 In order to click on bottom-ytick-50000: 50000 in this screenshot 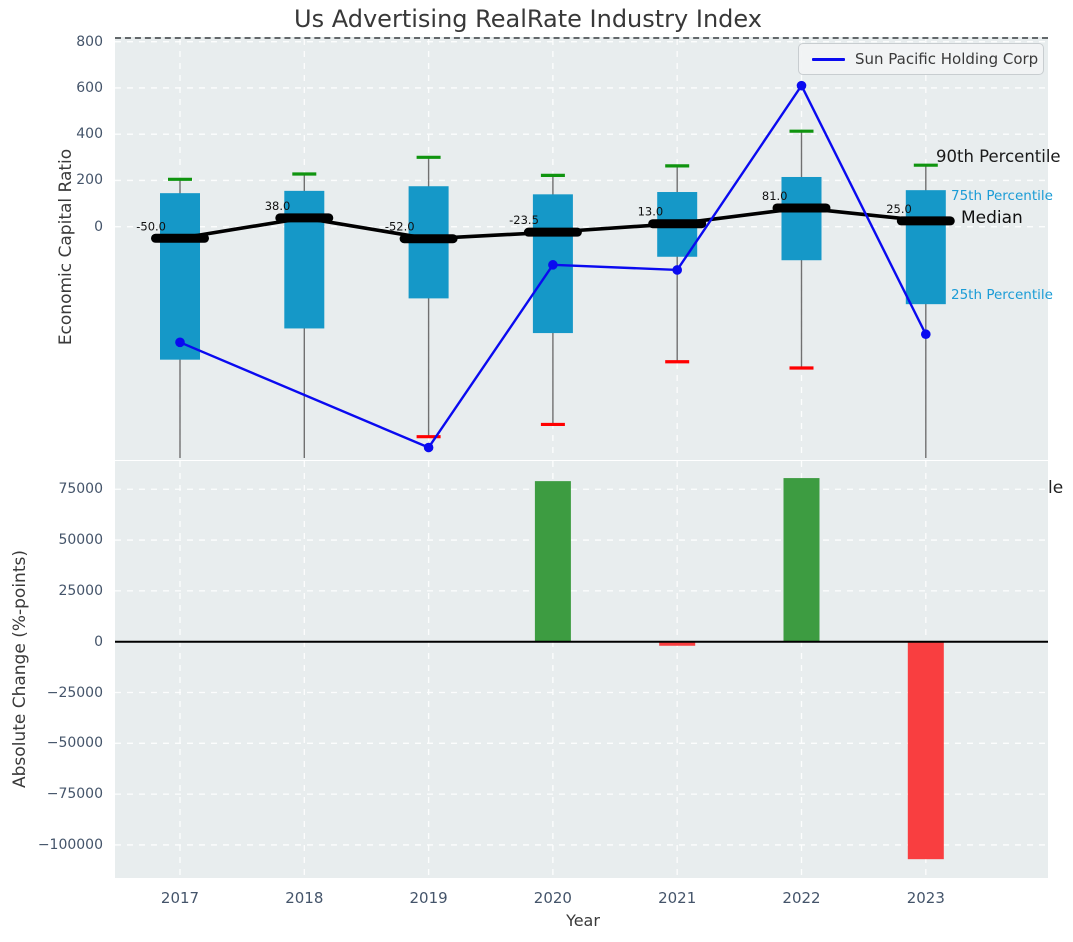, I will do `click(80, 540)`.